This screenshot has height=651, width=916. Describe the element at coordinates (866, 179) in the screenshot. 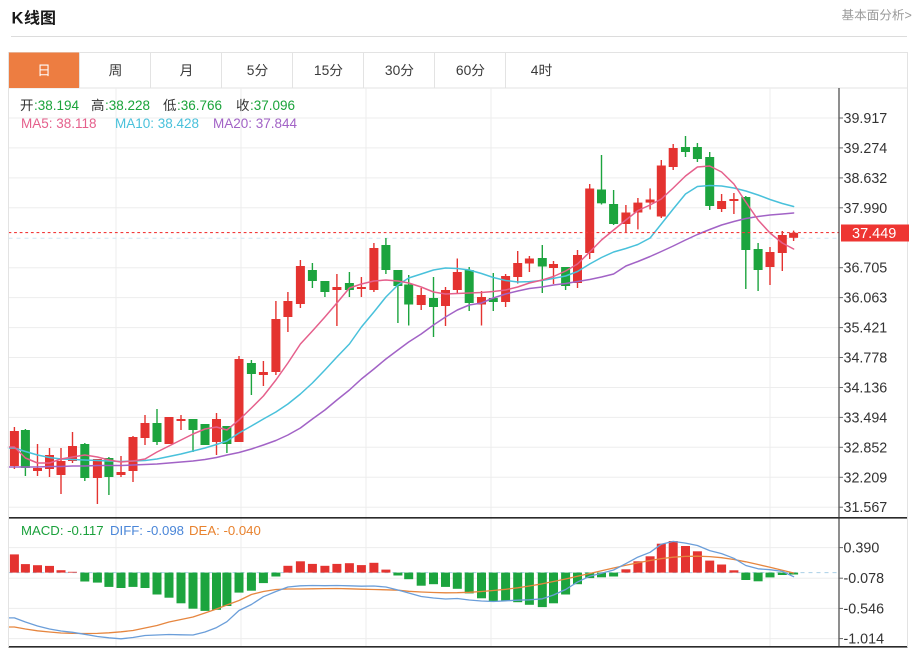

I see `svg-text: 38.632` at that location.